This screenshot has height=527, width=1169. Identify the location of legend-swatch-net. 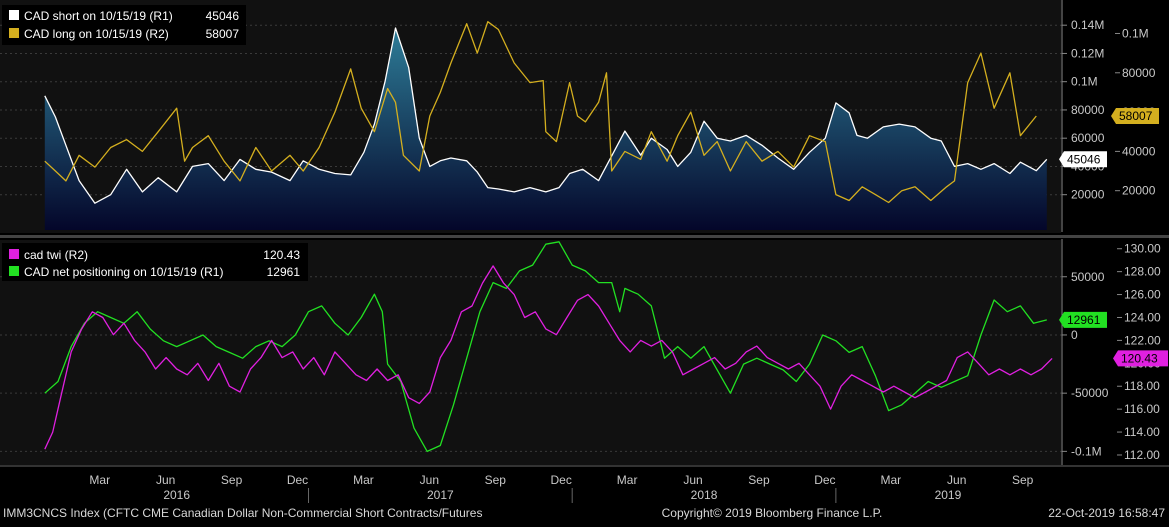
(14, 271).